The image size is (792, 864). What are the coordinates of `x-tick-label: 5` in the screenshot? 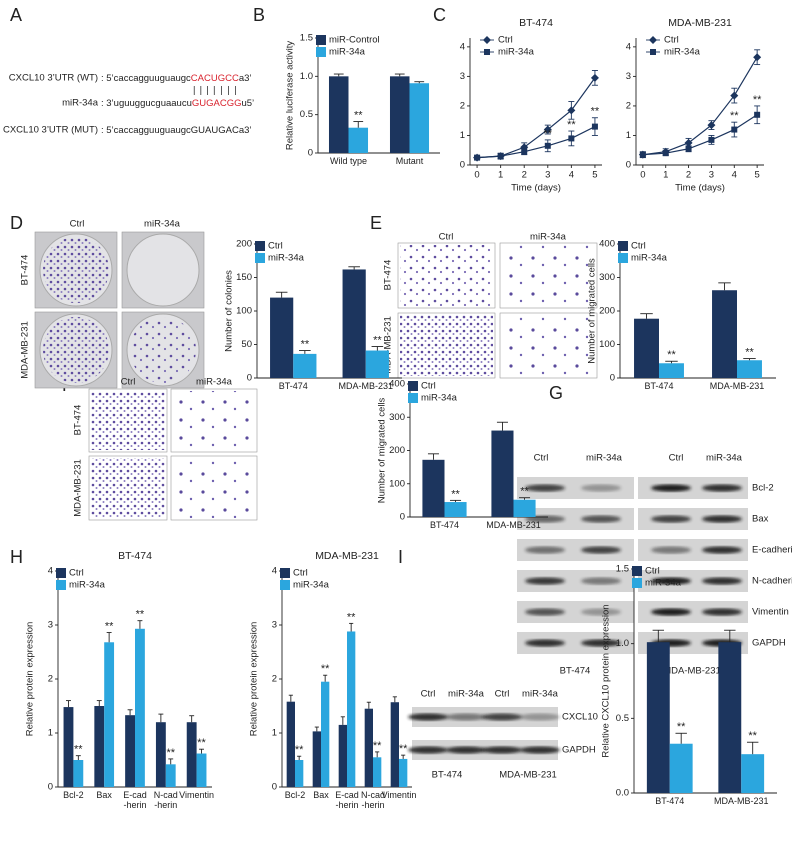 It's located at (756, 175).